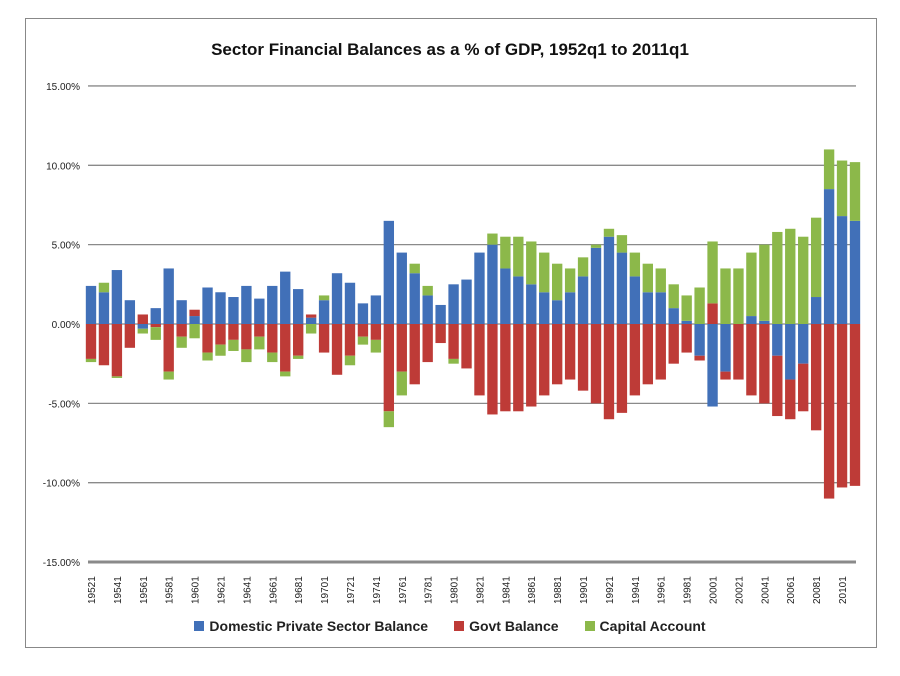 The image size is (900, 676). What do you see at coordinates (596, 364) in the screenshot?
I see `bar-govt-1991` at bounding box center [596, 364].